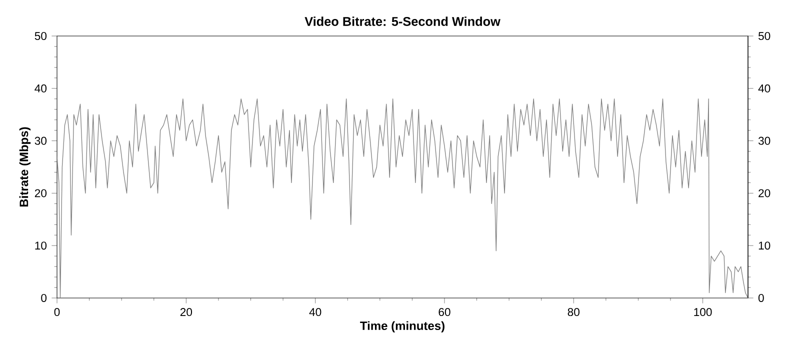 The image size is (785, 353). What do you see at coordinates (703, 312) in the screenshot?
I see `x-tick-label: 100` at bounding box center [703, 312].